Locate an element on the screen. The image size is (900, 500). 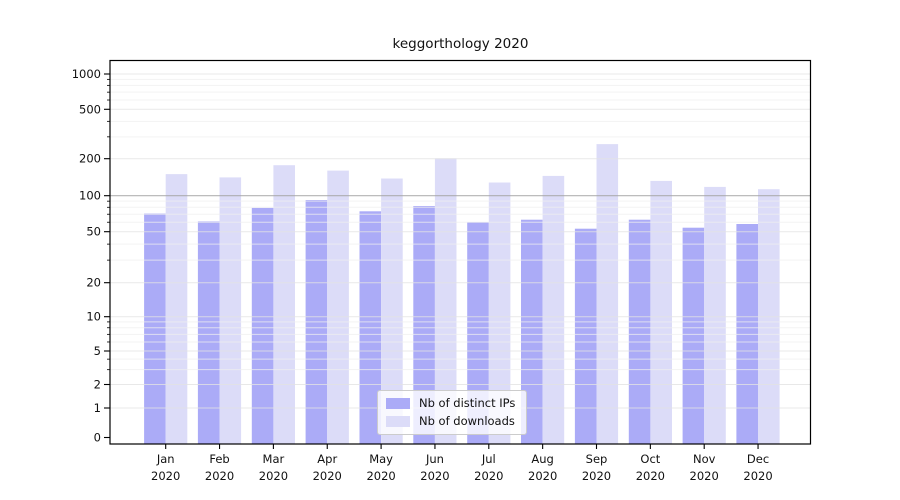
x-tick-label-month: Nov is located at coordinates (704, 459).